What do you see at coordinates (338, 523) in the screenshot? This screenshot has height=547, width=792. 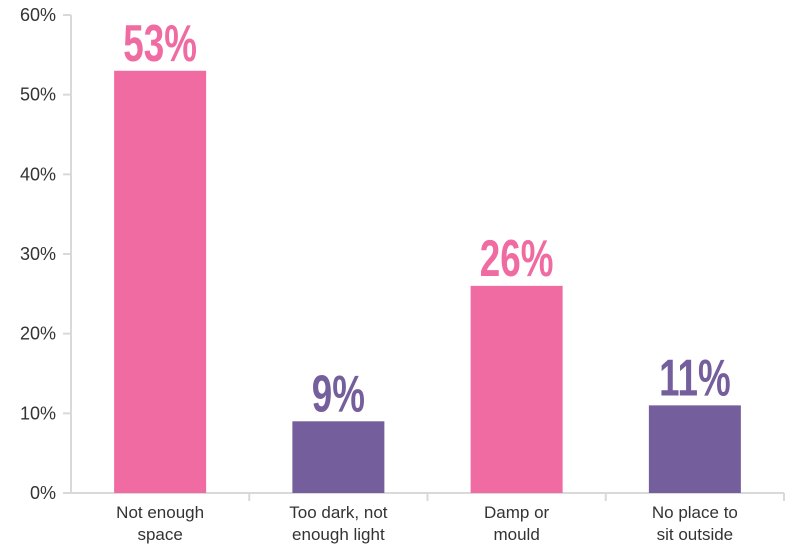 I see `category-label: Too dark, not enough light` at bounding box center [338, 523].